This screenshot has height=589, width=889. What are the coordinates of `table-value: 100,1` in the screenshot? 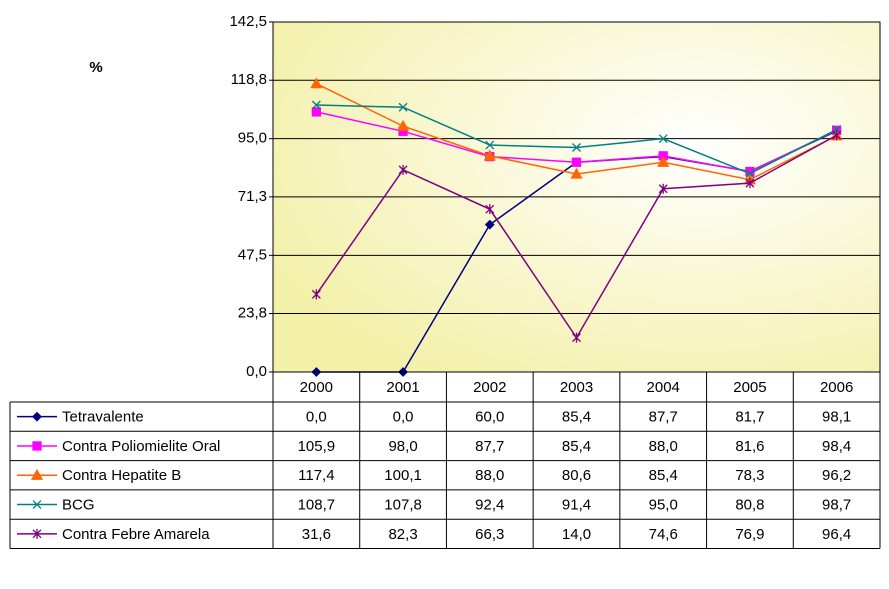 It's located at (403, 475).